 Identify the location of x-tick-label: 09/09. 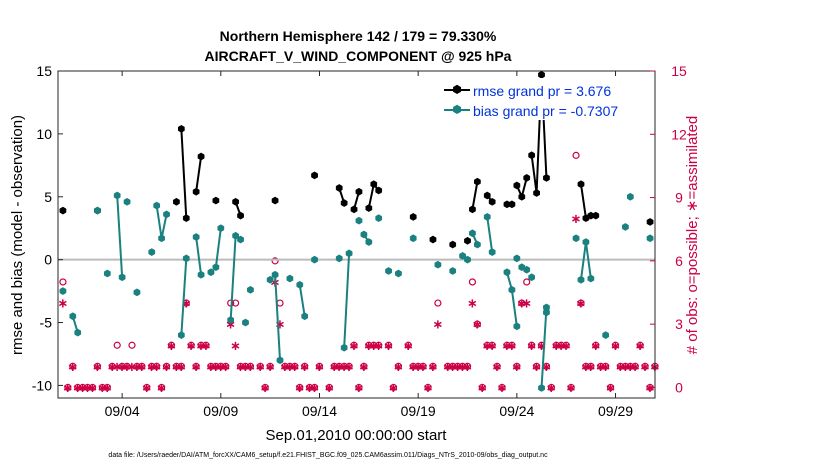
(220, 411).